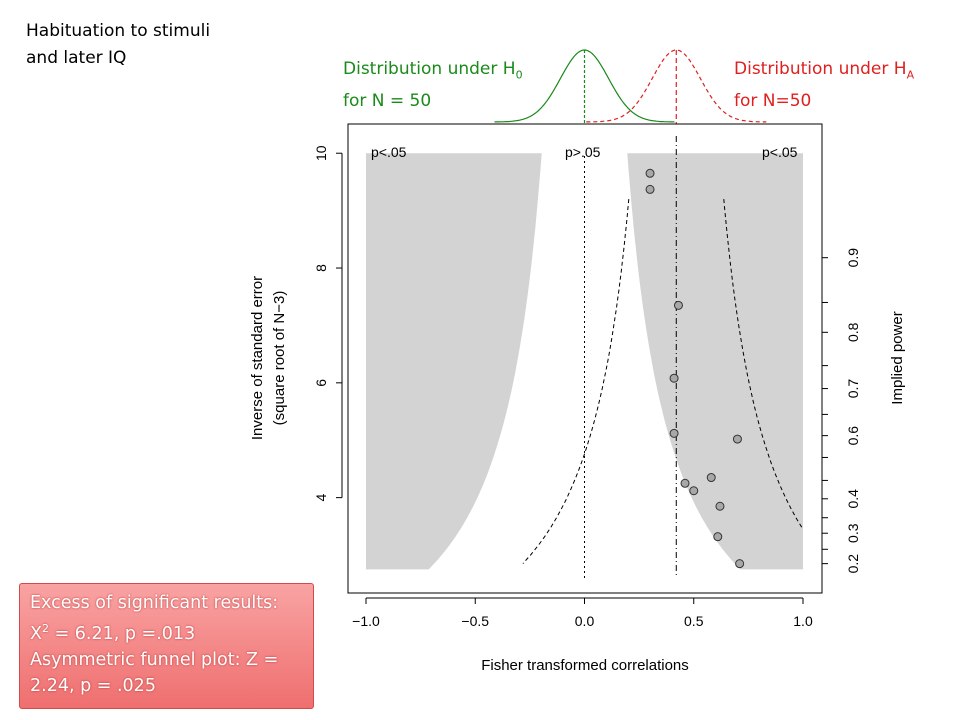  Describe the element at coordinates (321, 153) in the screenshot. I see `y-tick-label: 10` at that location.